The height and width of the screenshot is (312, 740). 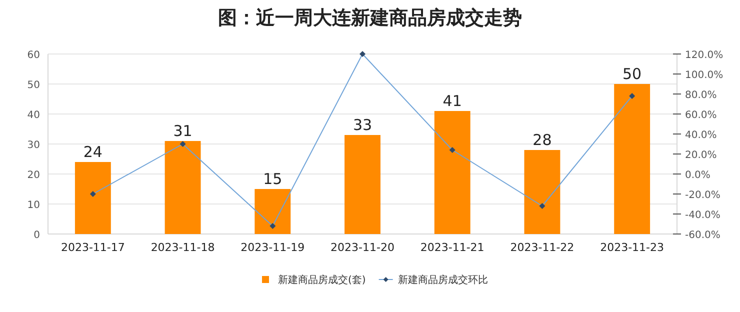 What do you see at coordinates (33, 115) in the screenshot?
I see `y-tick-label: 40` at bounding box center [33, 115].